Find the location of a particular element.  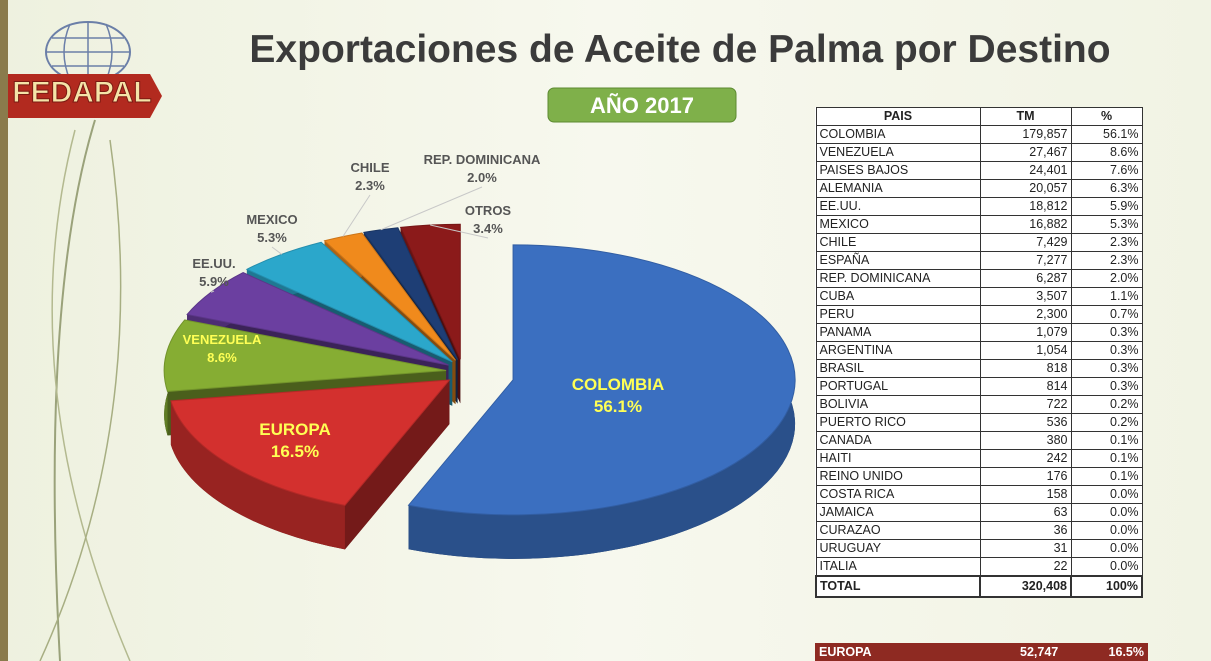

table-cell: 7,429 is located at coordinates (1025, 242).